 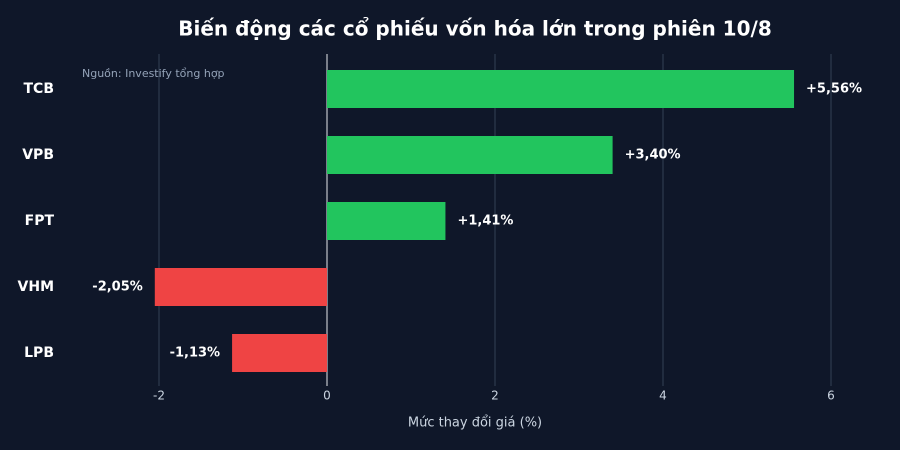 I want to click on y-tick-label: VPB, so click(x=38, y=155).